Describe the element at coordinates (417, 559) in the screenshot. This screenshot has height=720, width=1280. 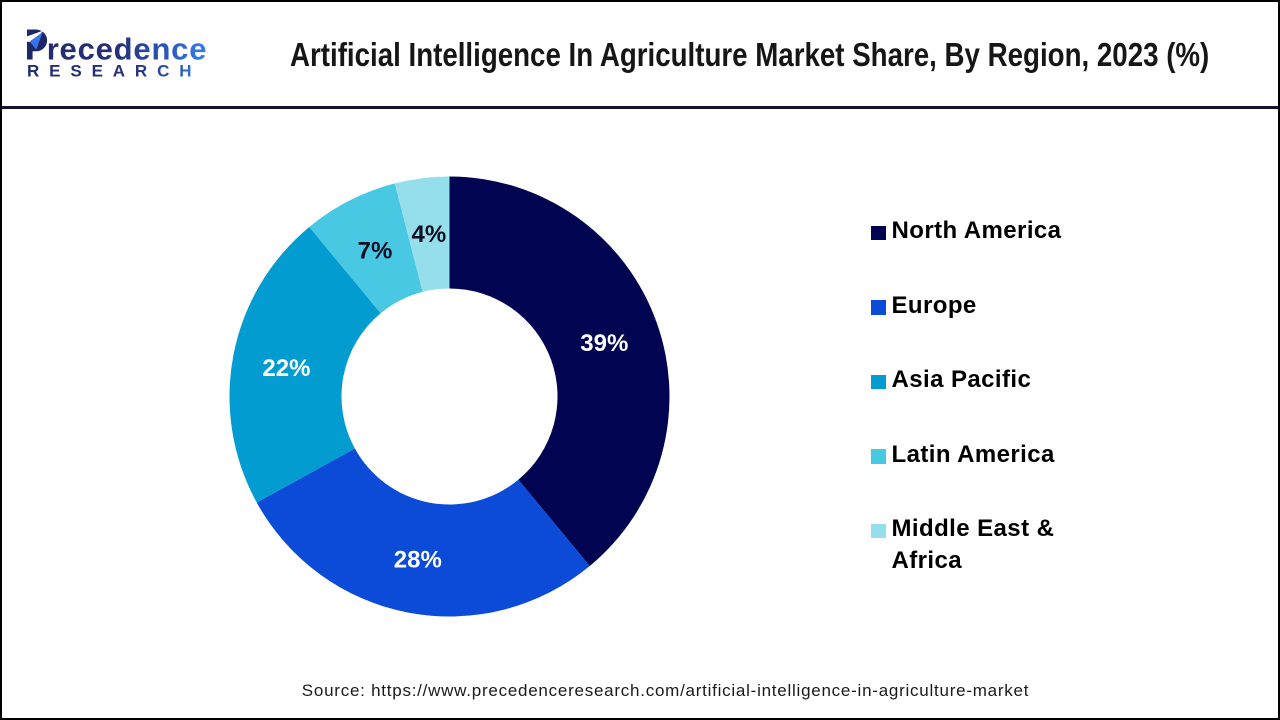
I see `svg-text: 28%` at that location.